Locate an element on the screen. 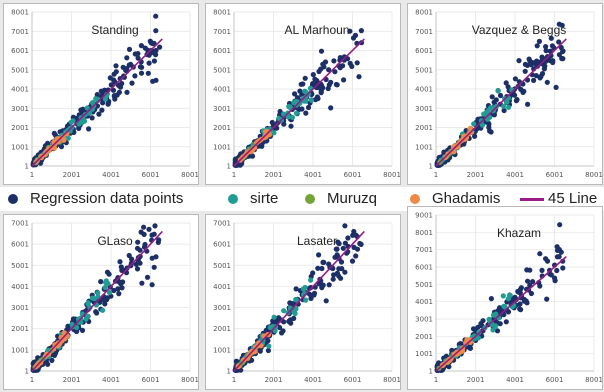  legend-marker-sirte is located at coordinates (233, 199).